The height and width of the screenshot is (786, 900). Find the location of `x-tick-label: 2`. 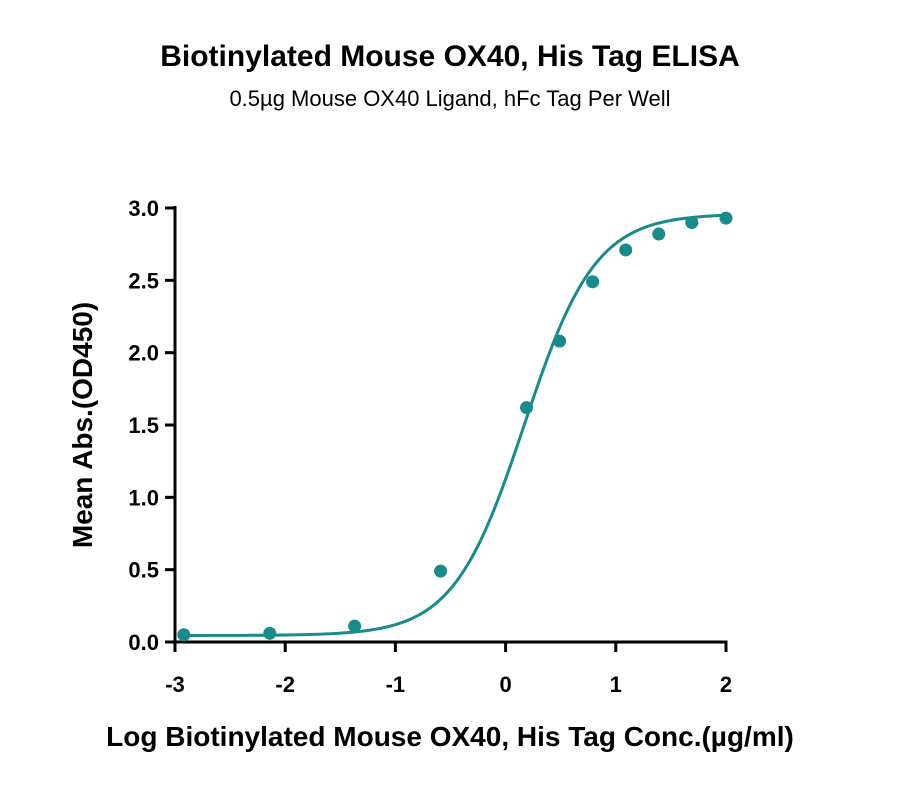

x-tick-label: 2 is located at coordinates (726, 684).